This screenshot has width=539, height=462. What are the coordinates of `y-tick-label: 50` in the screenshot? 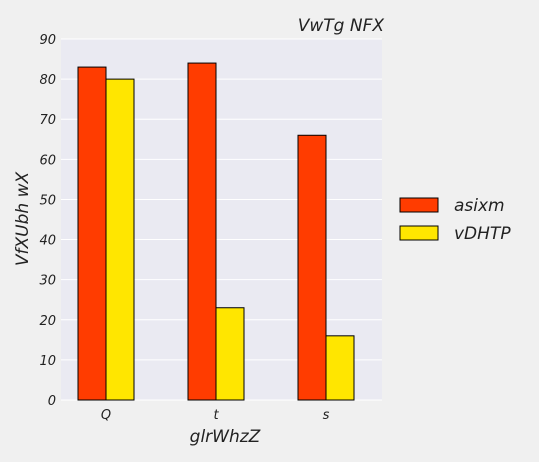 It's located at (47, 200).